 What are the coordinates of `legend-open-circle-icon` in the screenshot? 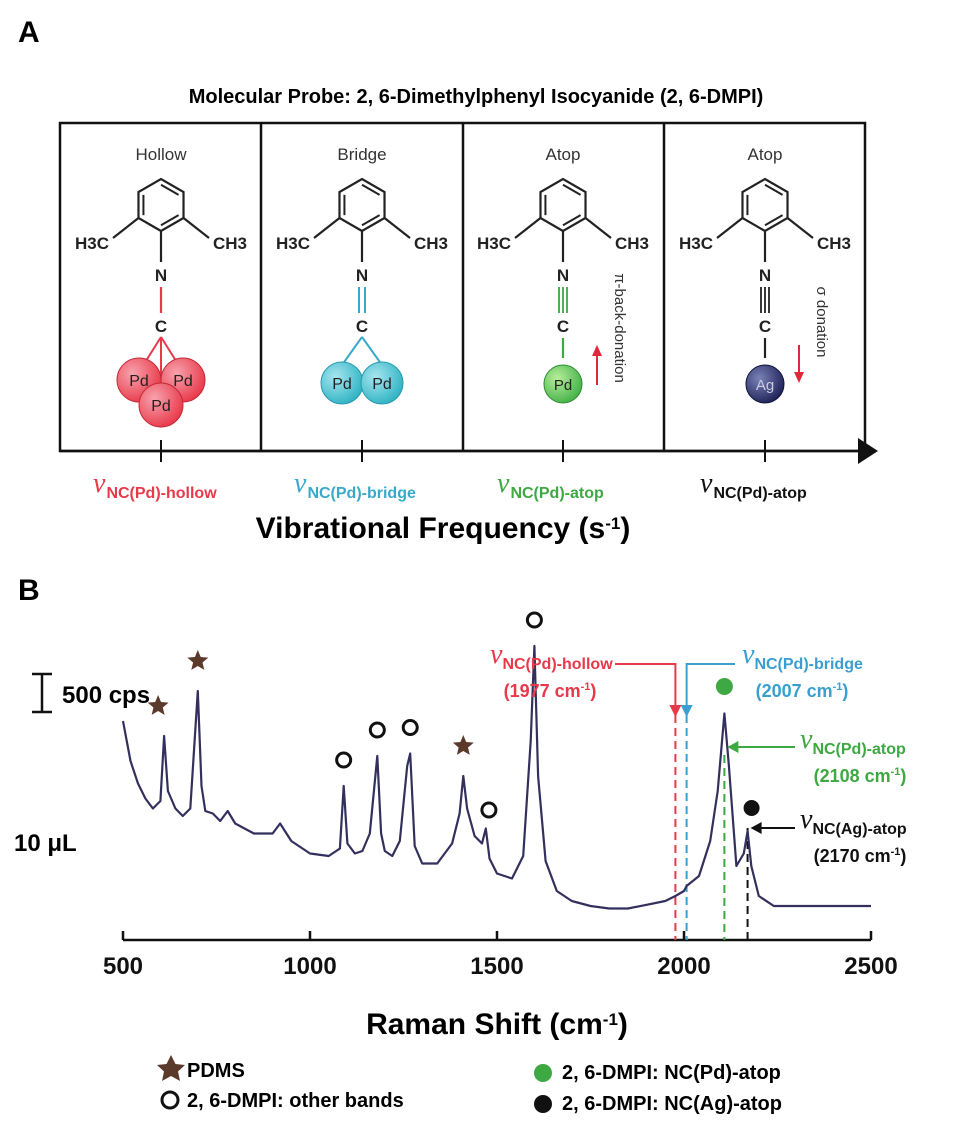 It's located at (170, 1100).